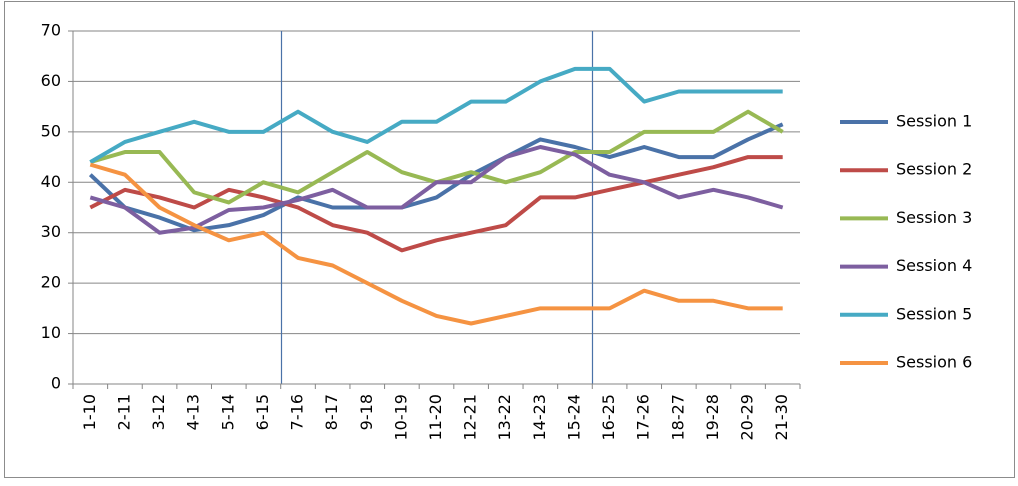 This screenshot has width=1018, height=486. Describe the element at coordinates (51, 282) in the screenshot. I see `y-tick-label: 20` at that location.